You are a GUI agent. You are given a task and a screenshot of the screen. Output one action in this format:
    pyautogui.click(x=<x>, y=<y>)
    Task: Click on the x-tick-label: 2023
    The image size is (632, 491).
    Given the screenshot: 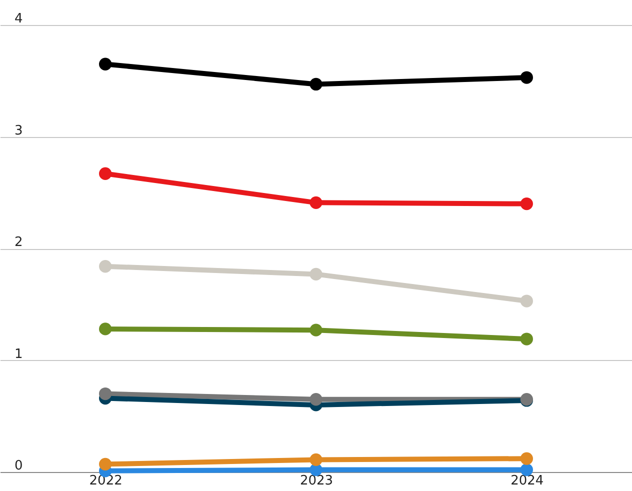 What is the action you would take?
    pyautogui.click(x=317, y=481)
    